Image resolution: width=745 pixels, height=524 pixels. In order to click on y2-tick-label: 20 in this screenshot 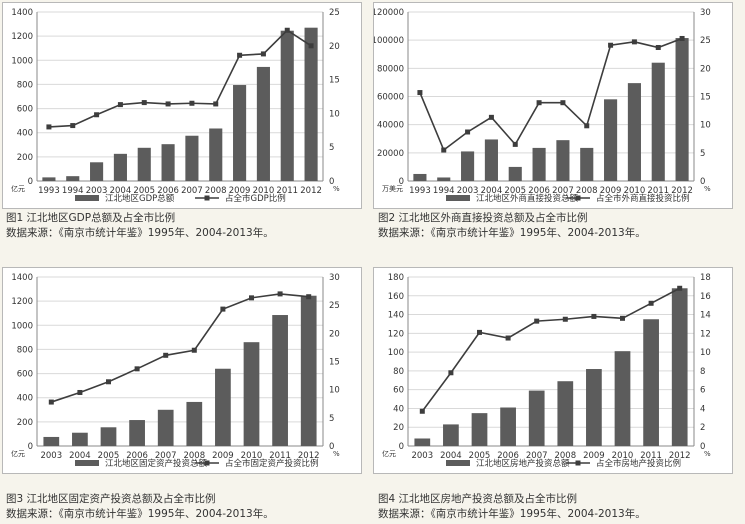, I will do `click(705, 69)`.